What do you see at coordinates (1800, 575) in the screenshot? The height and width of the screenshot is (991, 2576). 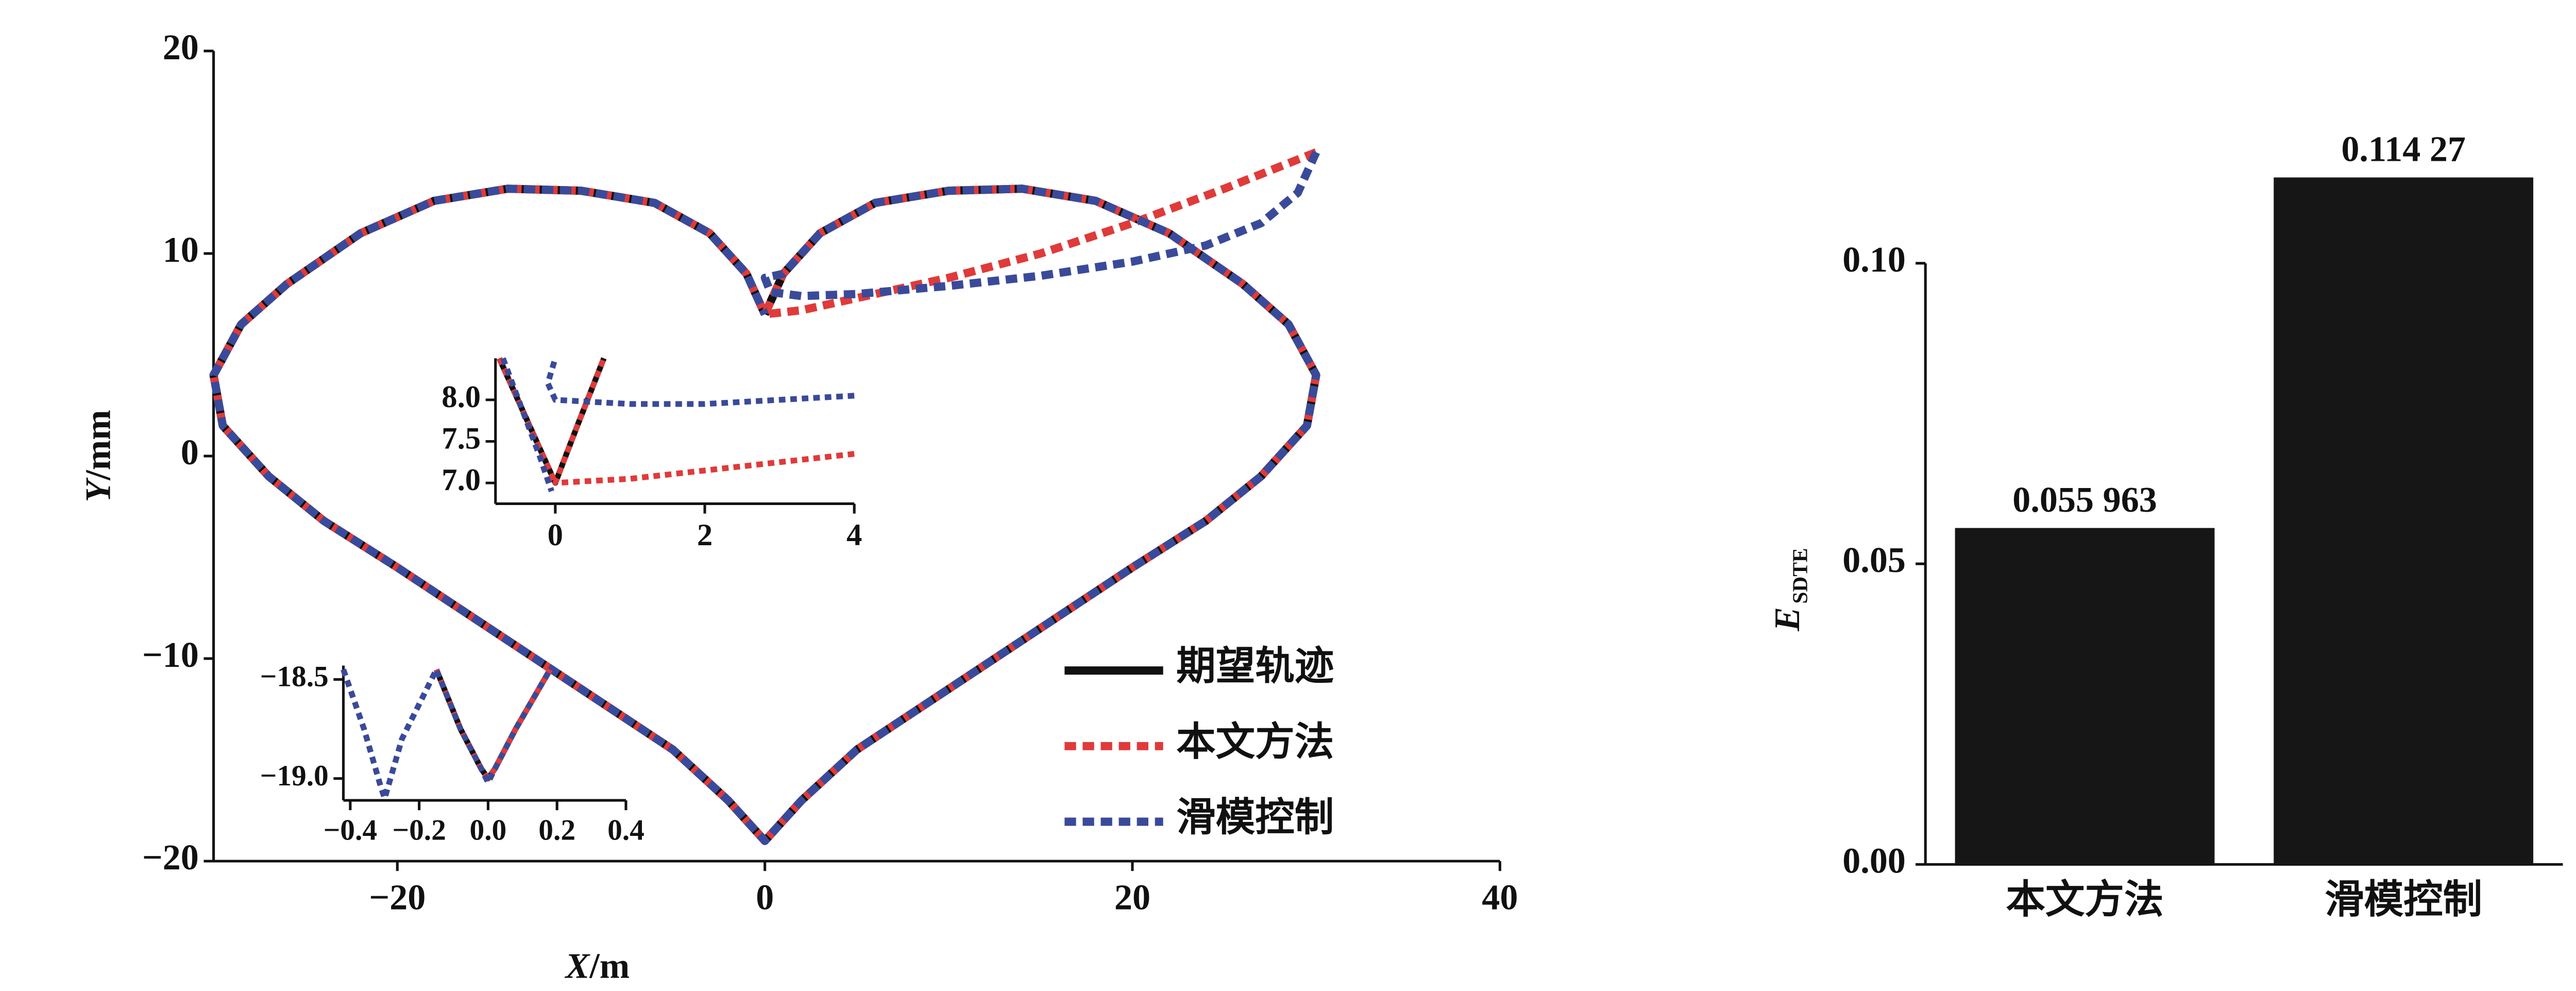 I see `y-axis-label-subscript: SDTE` at bounding box center [1800, 575].